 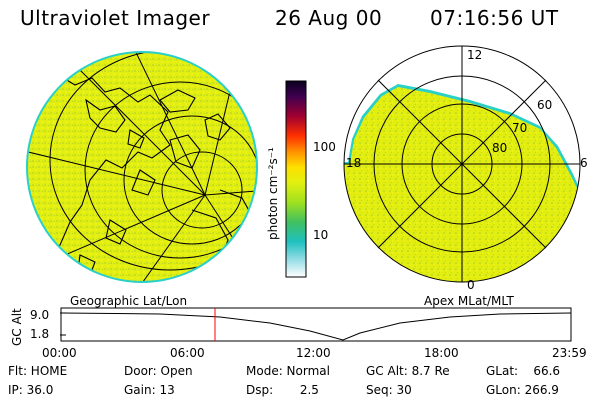 What do you see at coordinates (149, 390) in the screenshot?
I see `gain-label: Gain: 13` at bounding box center [149, 390].